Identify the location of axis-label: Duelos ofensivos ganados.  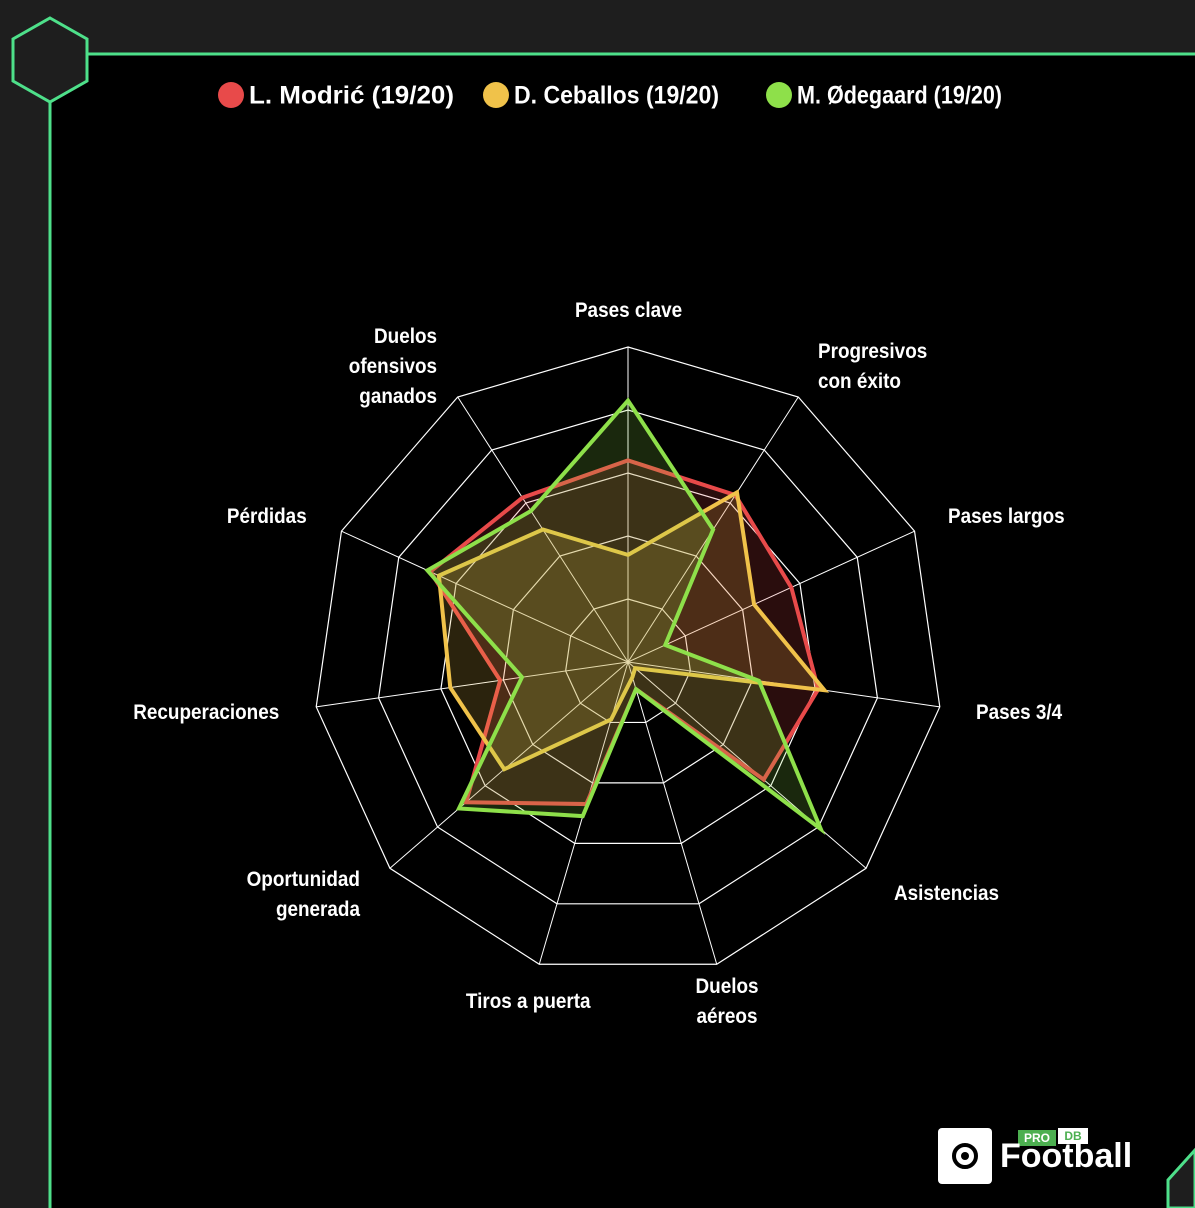
(393, 366).